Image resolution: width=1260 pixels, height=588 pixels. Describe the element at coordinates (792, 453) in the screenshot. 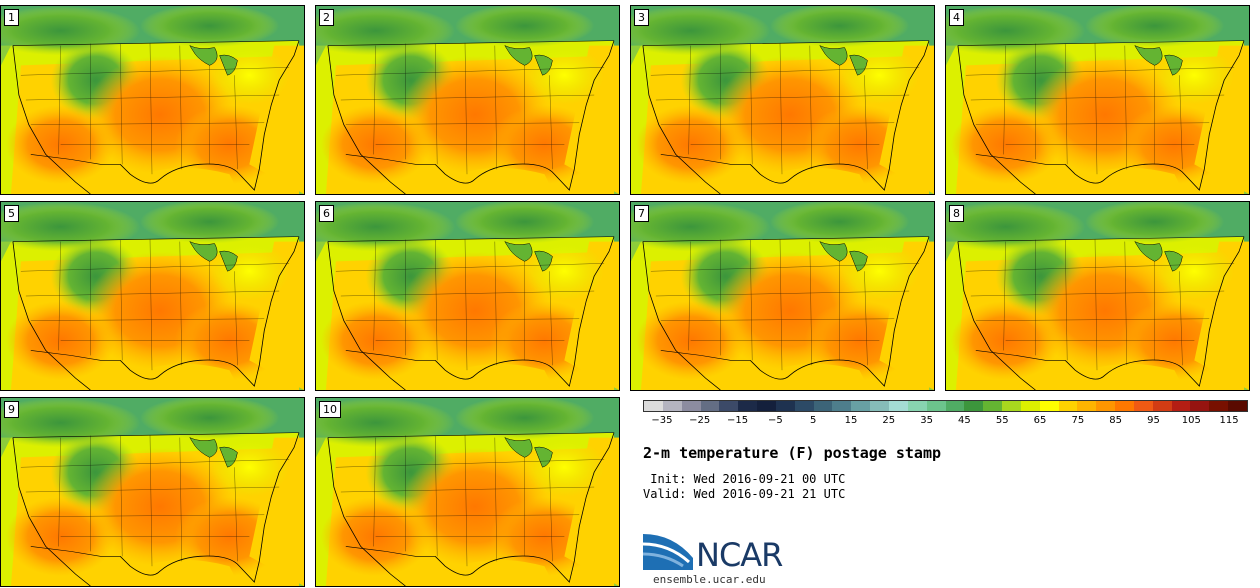

I see `chart-title: 2-m temperature (F) postage stamp` at that location.